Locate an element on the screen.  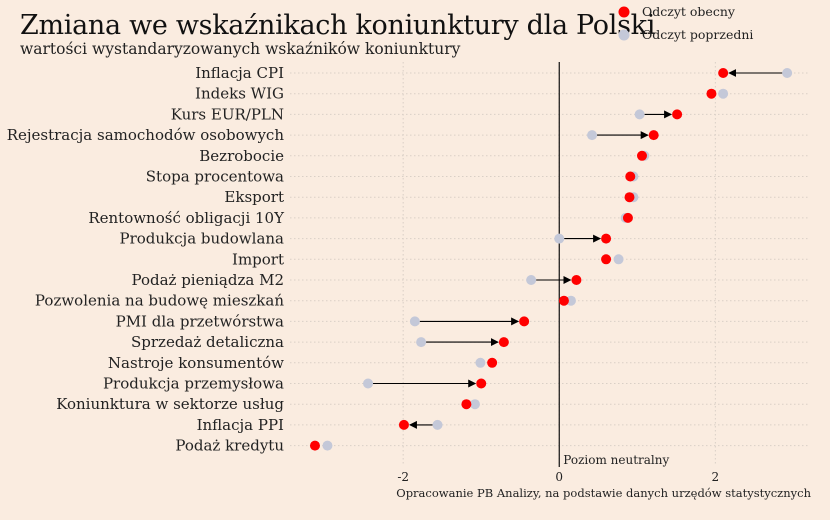
indicator-row: Bezrobocie is located at coordinates (424, 156).